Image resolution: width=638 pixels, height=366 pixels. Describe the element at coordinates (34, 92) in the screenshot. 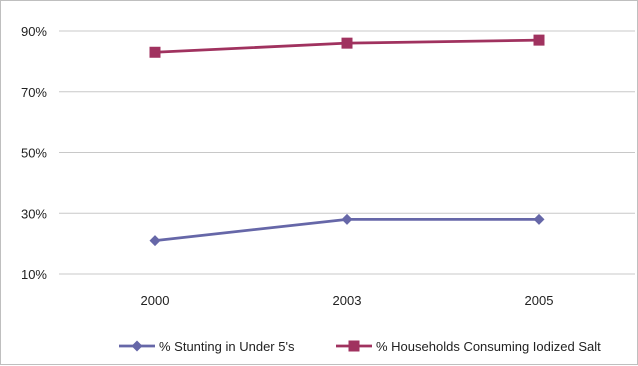

I see `y-tick-label: 70%` at that location.